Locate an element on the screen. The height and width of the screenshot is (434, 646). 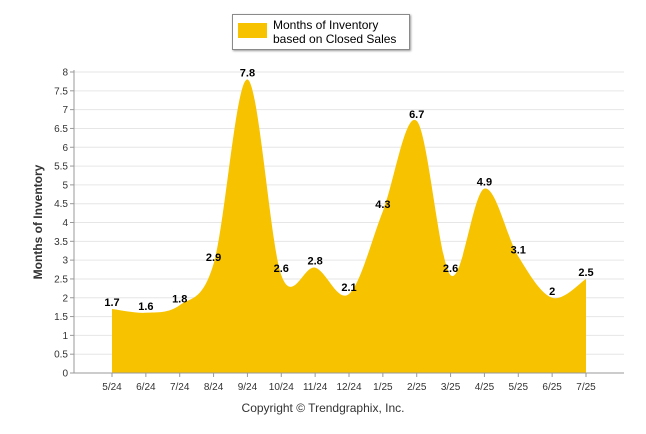
x-tick-label: 12/24 is located at coordinates (348, 387).